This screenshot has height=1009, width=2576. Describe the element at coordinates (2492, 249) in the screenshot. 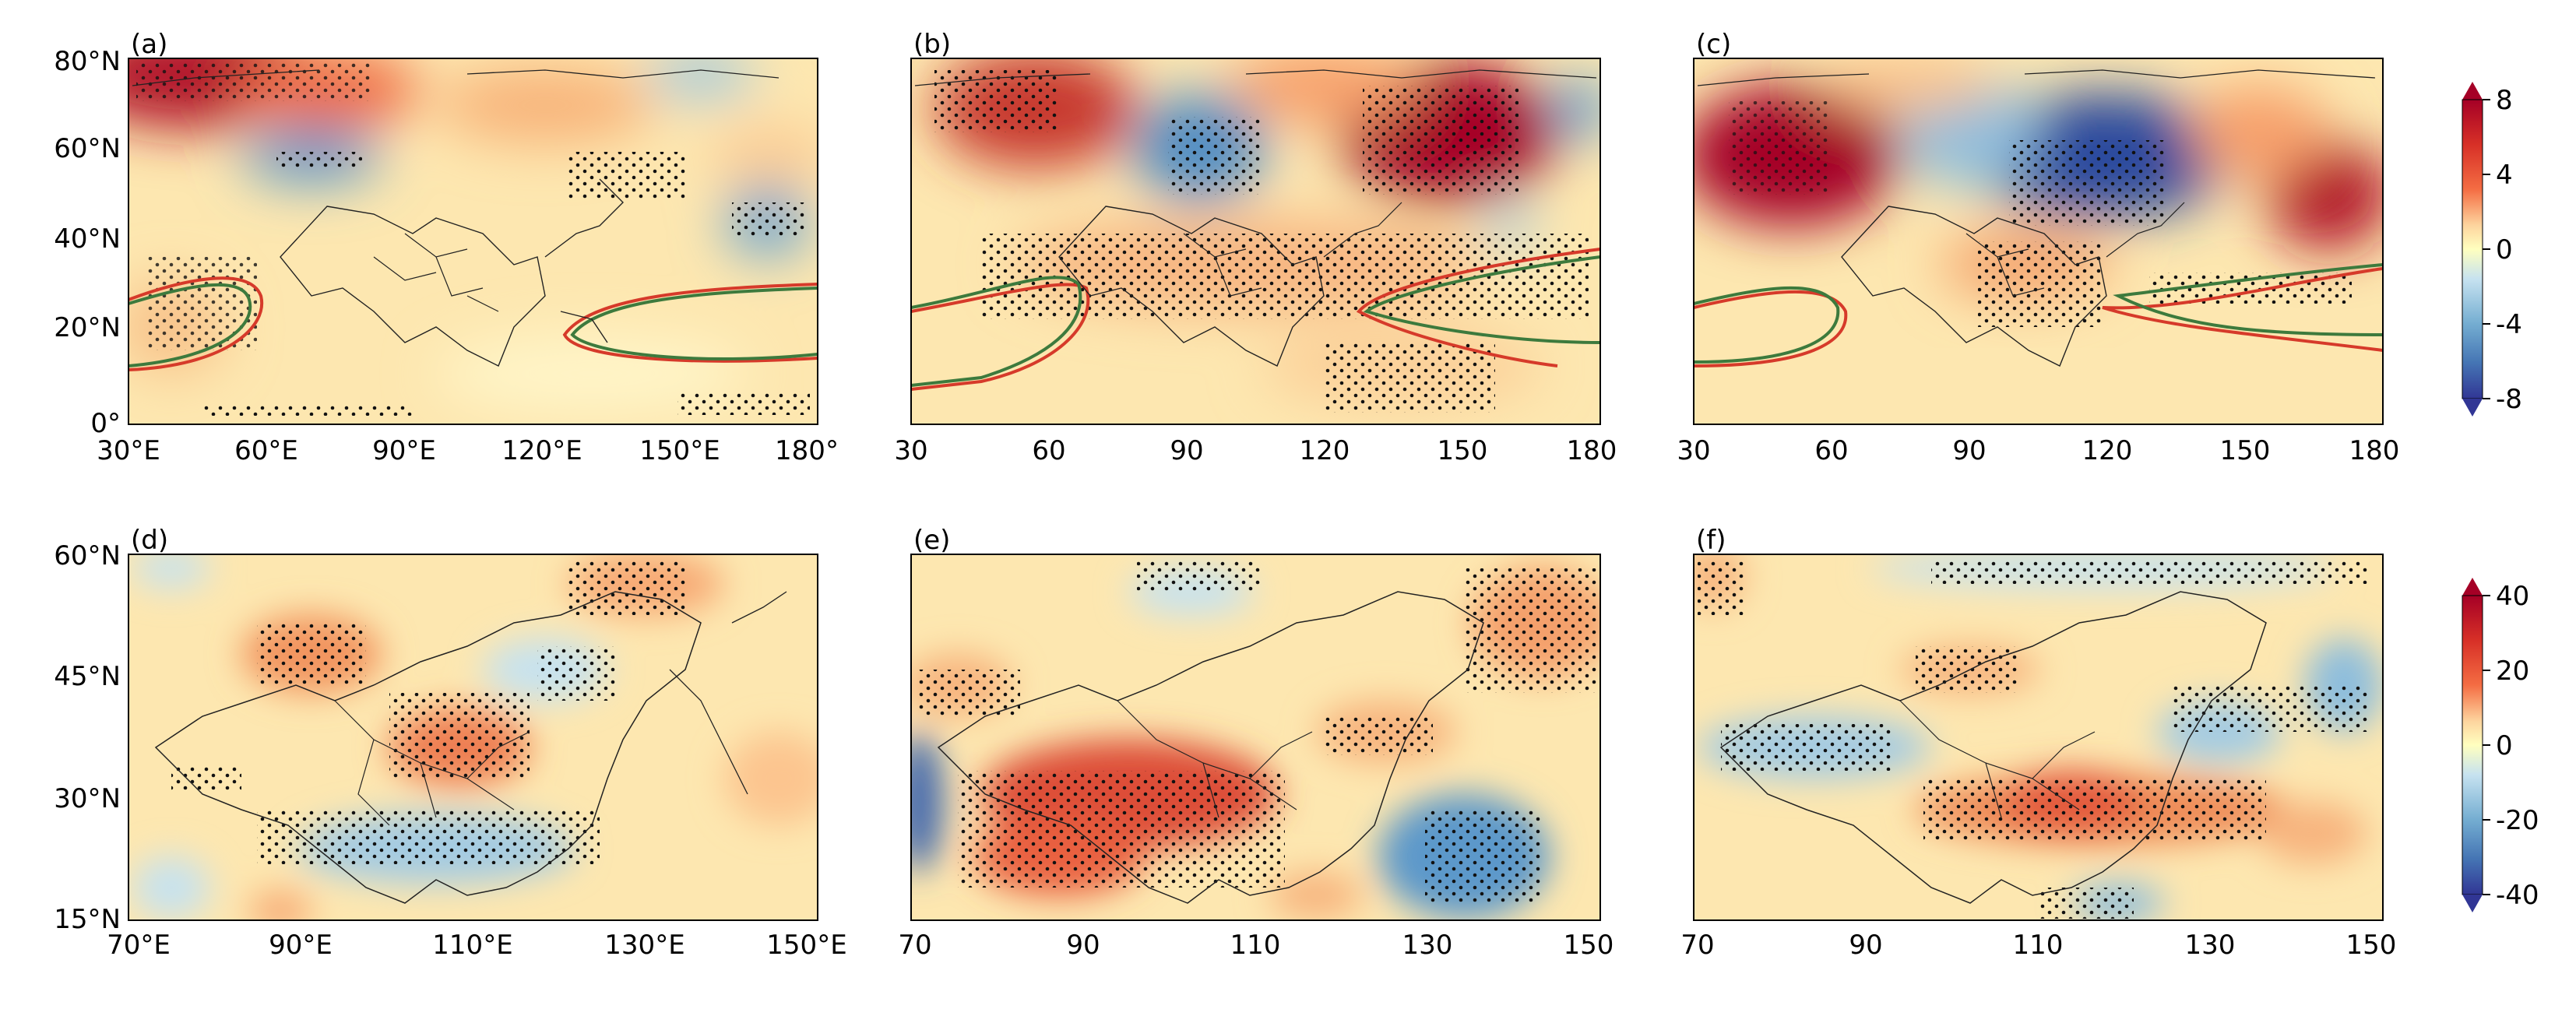

I see `colorbar-top: 8 4 0 -4 -8` at that location.